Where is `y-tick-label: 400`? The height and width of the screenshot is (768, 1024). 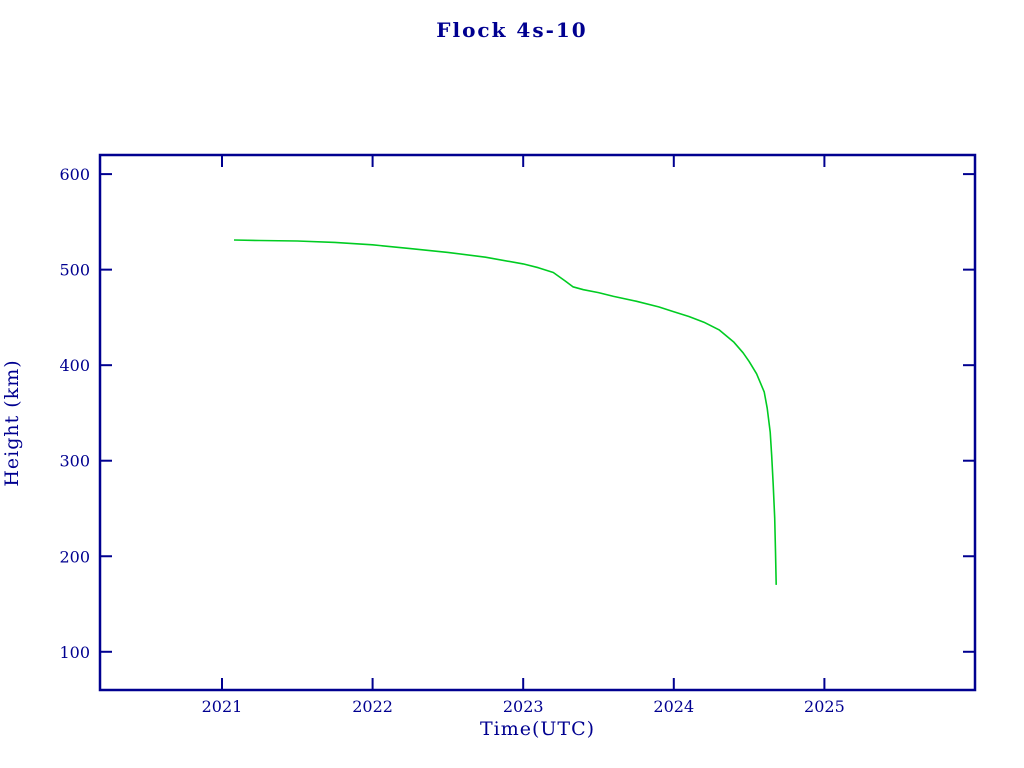
y-tick-label: 400 is located at coordinates (74, 365).